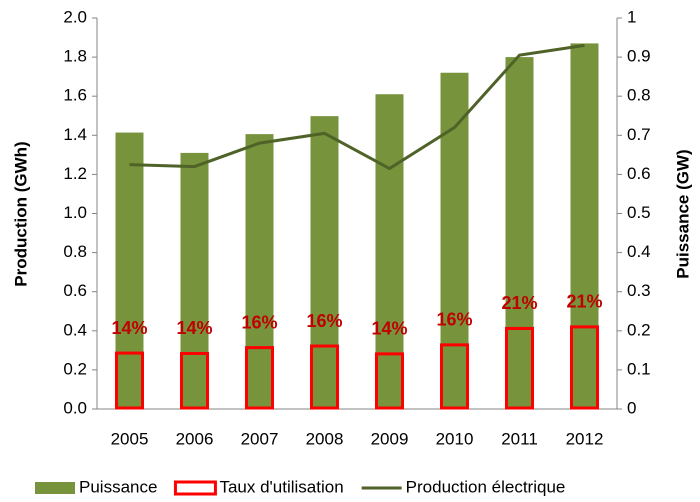 The image size is (700, 502). I want to click on x-tick-label: 2005, so click(130, 438).